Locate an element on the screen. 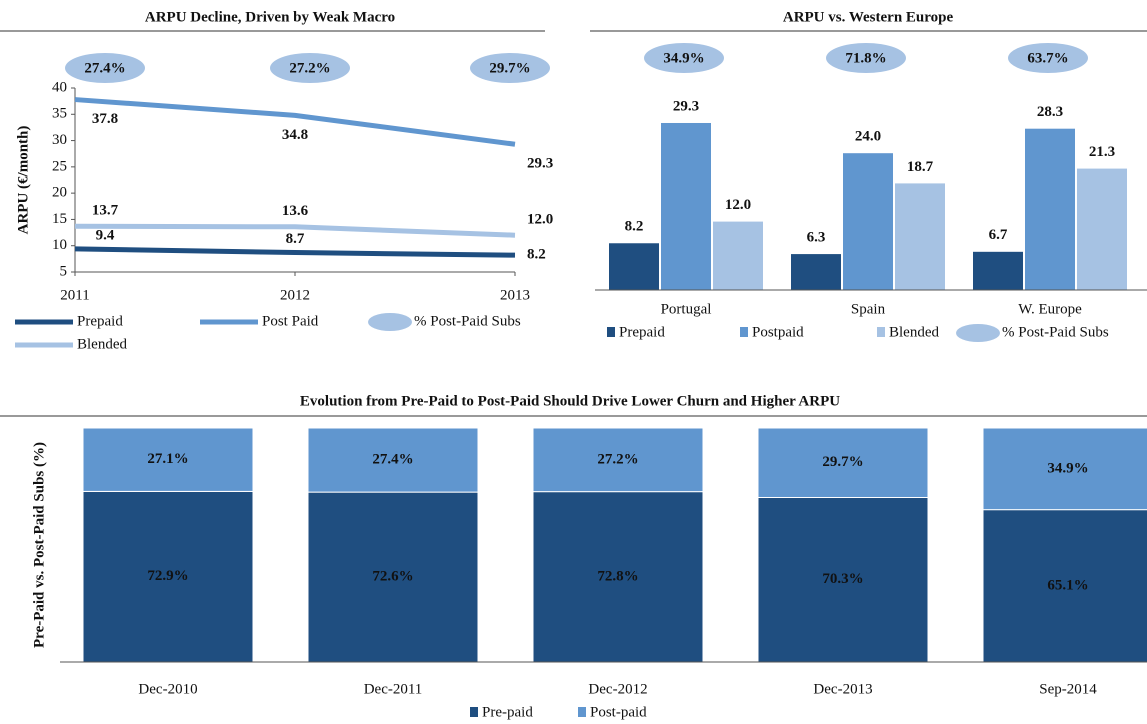 Image resolution: width=1147 pixels, height=724 pixels. legend-label: Pre-paid is located at coordinates (507, 712).